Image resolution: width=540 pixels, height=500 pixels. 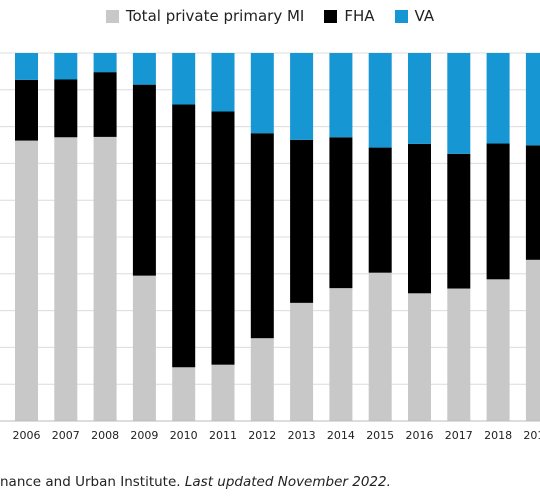 I want to click on legend-swatch-va, so click(x=401, y=16).